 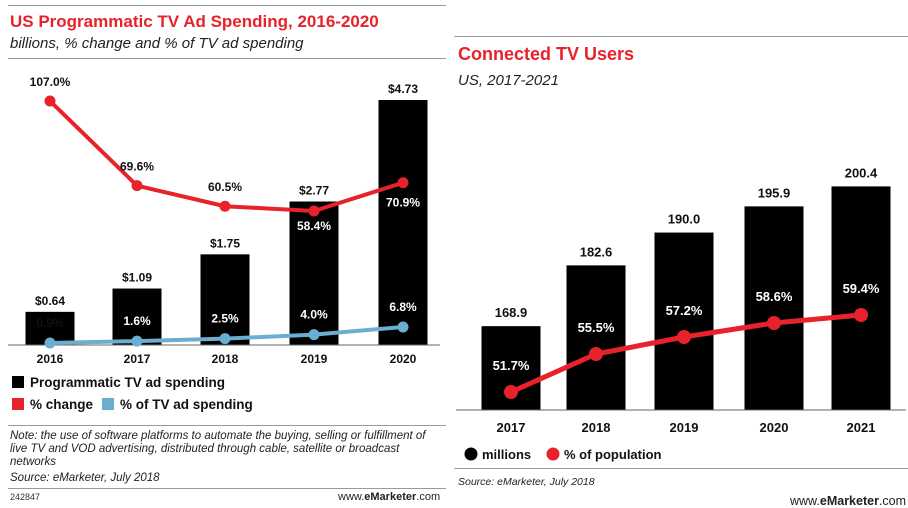 What do you see at coordinates (684, 310) in the screenshot?
I see `population-share-label: 57.2%` at bounding box center [684, 310].